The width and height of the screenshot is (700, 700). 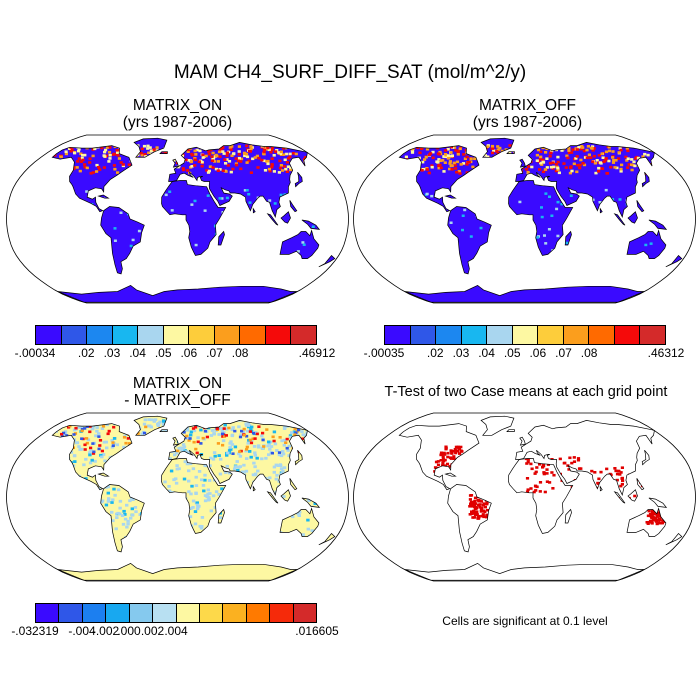 I want to click on map-ttest, so click(x=524, y=497).